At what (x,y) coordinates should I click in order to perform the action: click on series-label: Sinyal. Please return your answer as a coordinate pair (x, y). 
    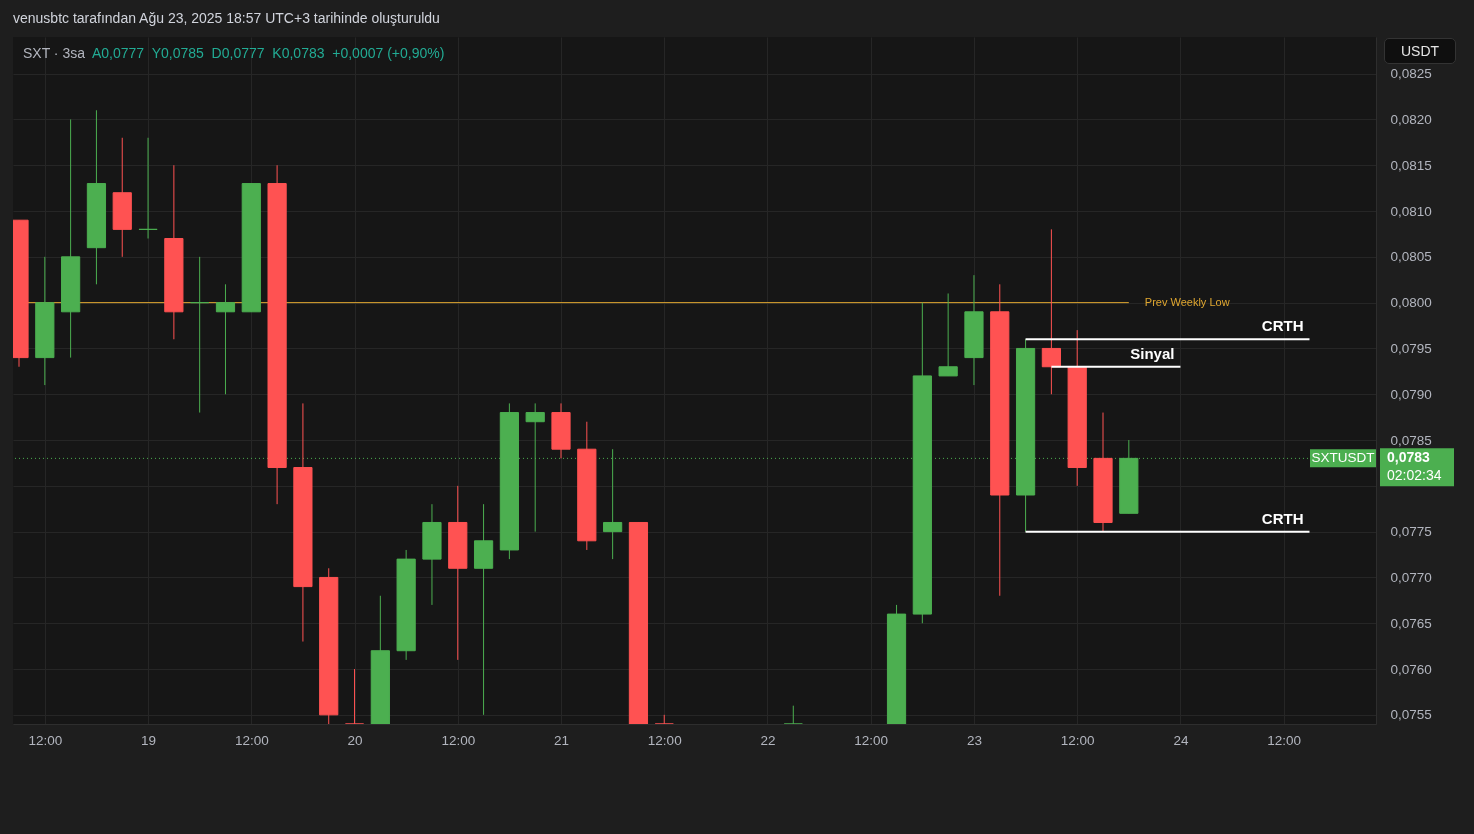
    Looking at the image, I should click on (1152, 353).